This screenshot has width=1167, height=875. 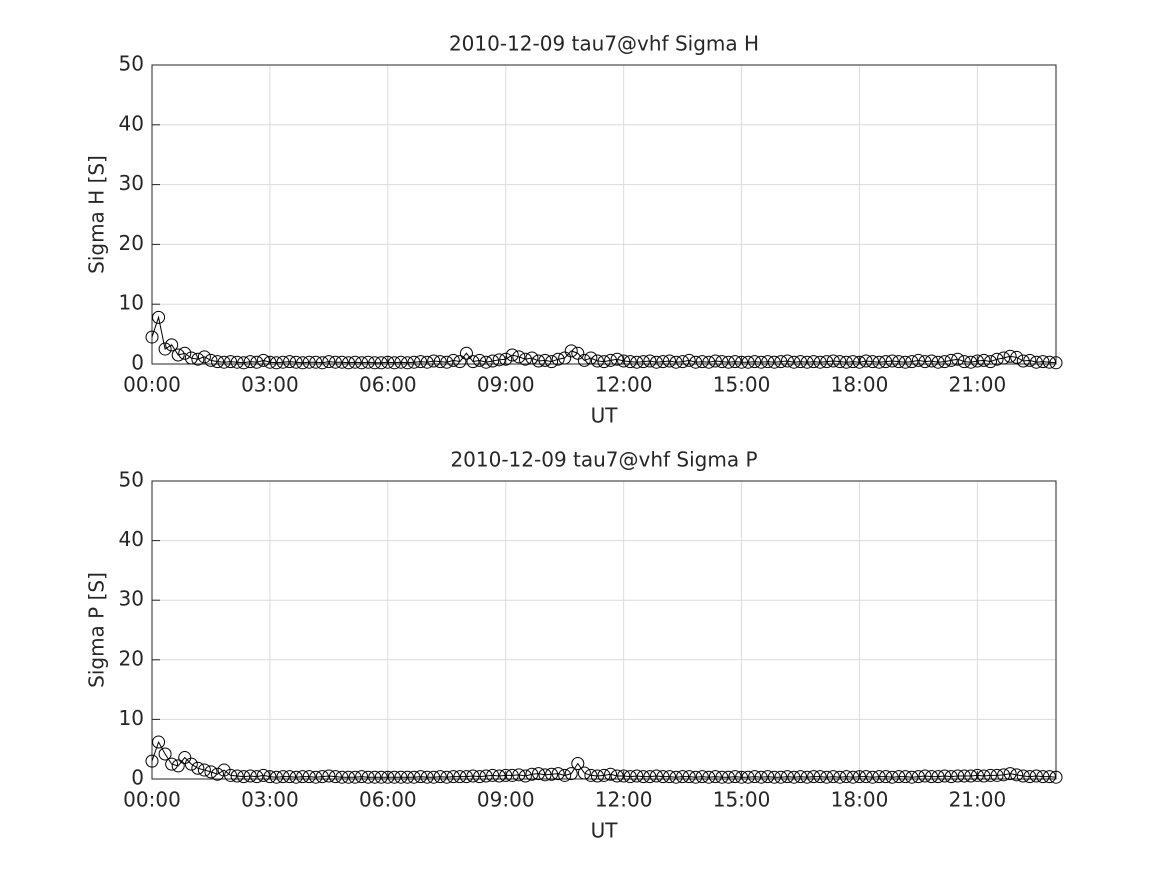 What do you see at coordinates (506, 800) in the screenshot?
I see `x-tick-label: 09:00` at bounding box center [506, 800].